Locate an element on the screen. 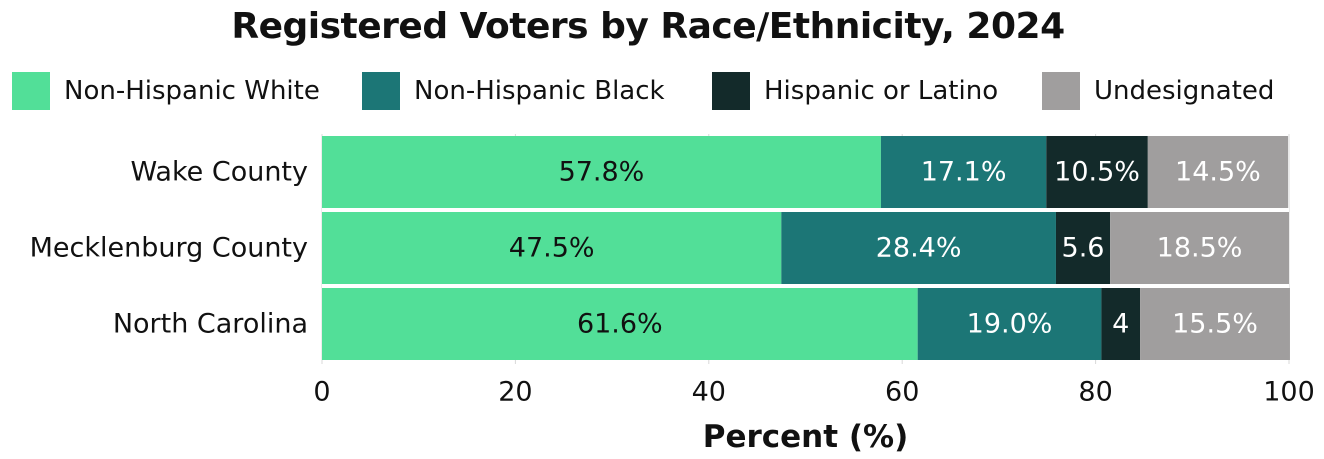 Image resolution: width=1324 pixels, height=459 pixels. bar-mecklenburg-county-non-hispanic-white is located at coordinates (552, 248).